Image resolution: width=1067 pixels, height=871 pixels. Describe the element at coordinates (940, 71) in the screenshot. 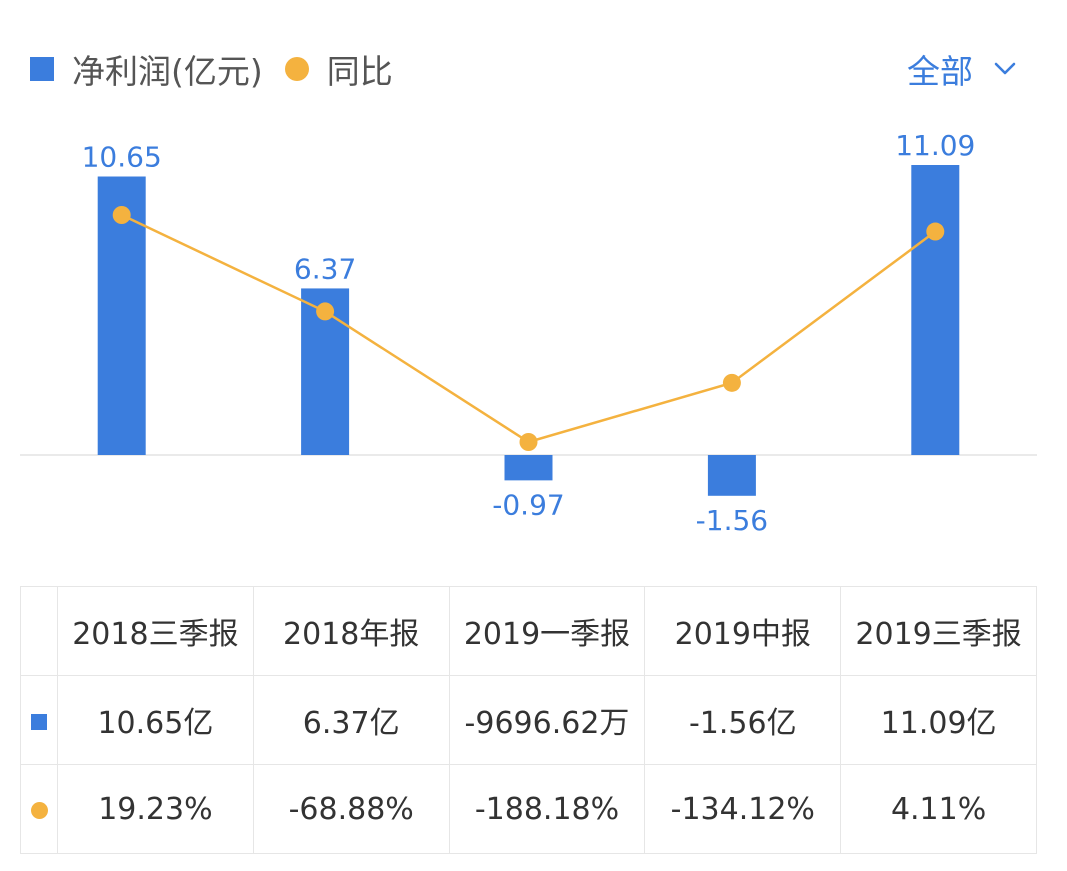

I see `period-filter-label: 全部` at that location.